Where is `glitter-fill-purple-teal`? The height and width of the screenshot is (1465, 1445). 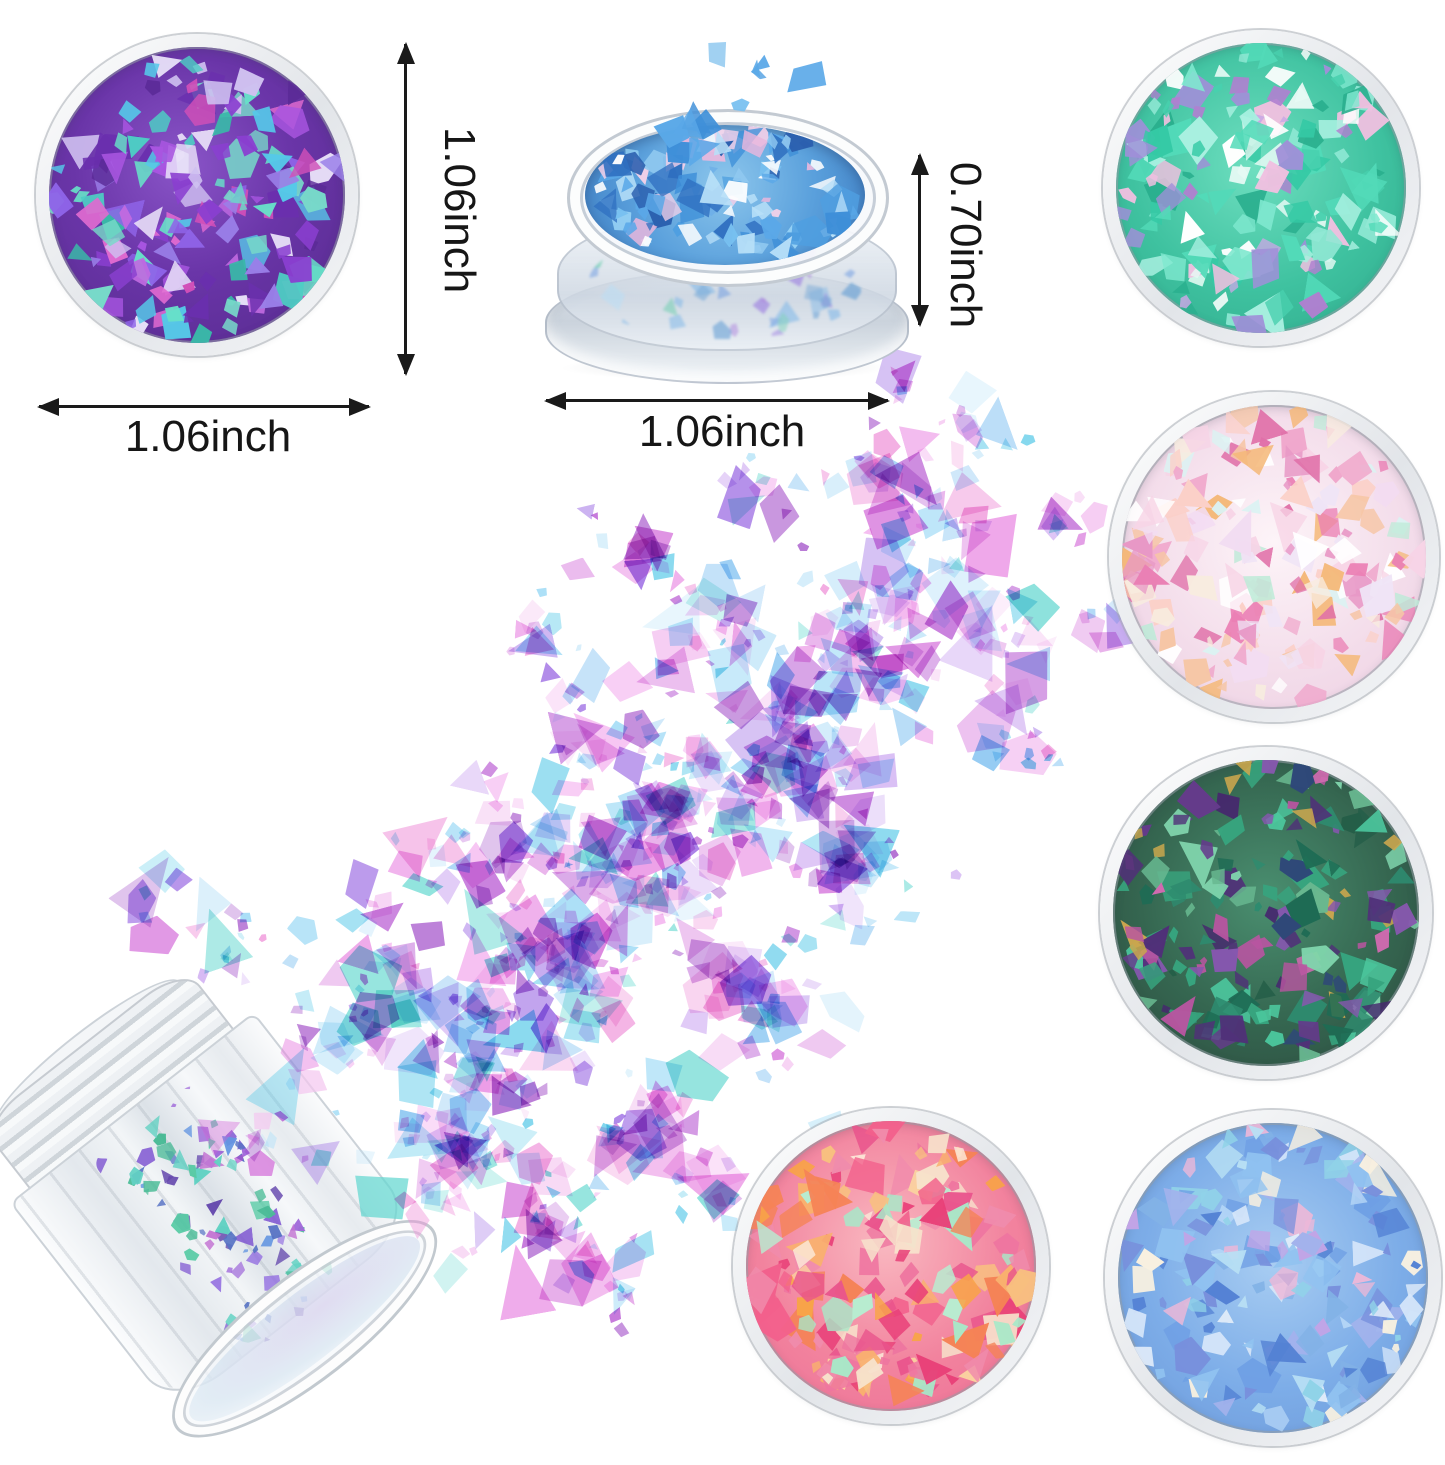
glitter-fill-purple-teal is located at coordinates (197, 195).